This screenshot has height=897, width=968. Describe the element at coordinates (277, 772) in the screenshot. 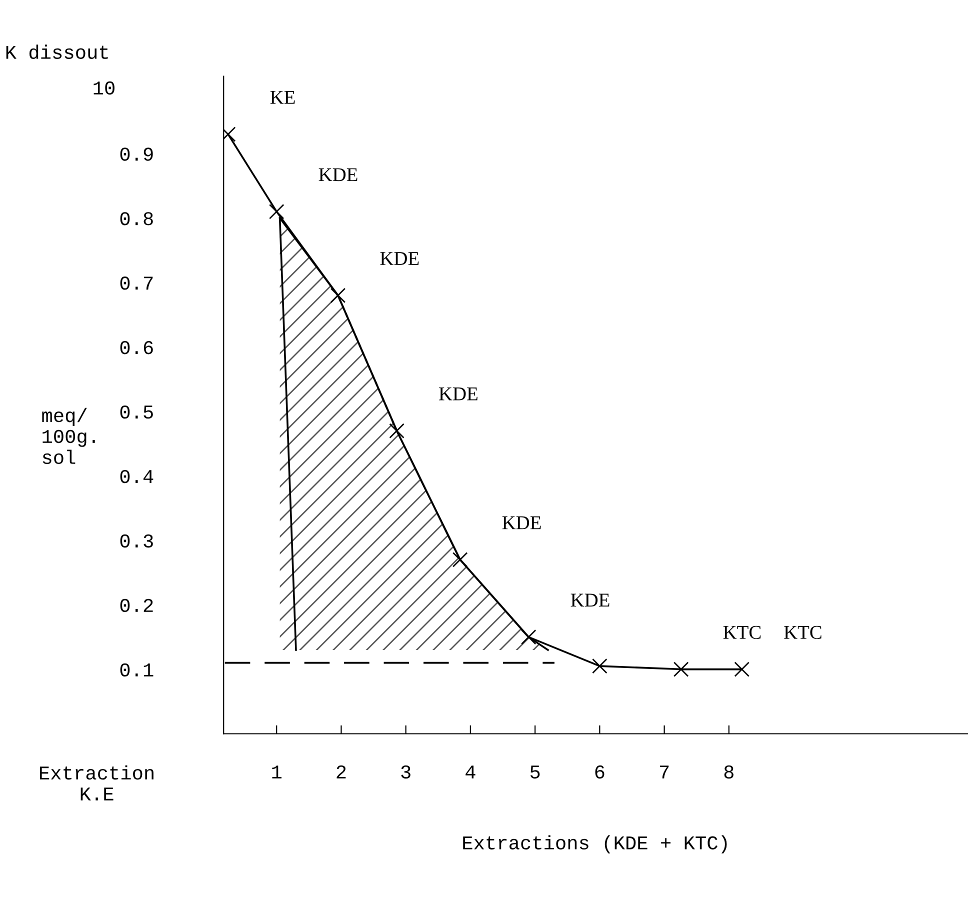

I see `x-tick-label: 1` at that location.